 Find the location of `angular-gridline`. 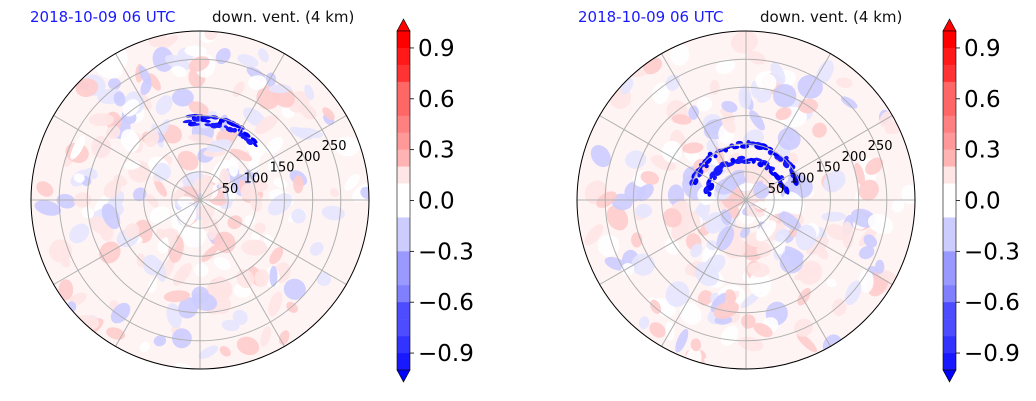

angular-gridline is located at coordinates (127, 158).